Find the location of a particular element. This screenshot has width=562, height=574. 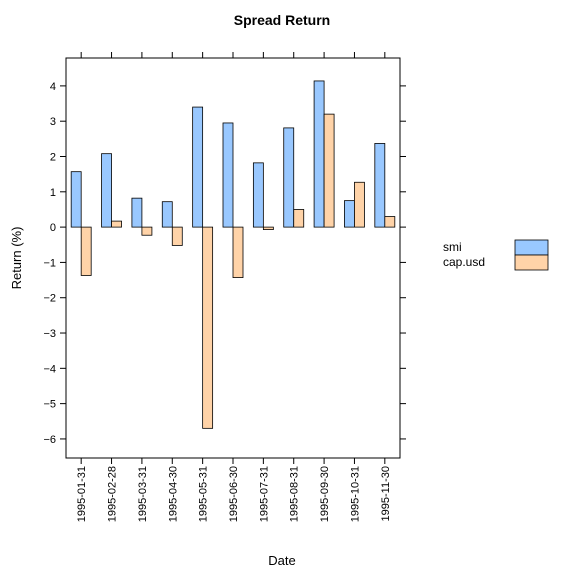

x-tick-label: 1995-01-31 is located at coordinates (82, 494).